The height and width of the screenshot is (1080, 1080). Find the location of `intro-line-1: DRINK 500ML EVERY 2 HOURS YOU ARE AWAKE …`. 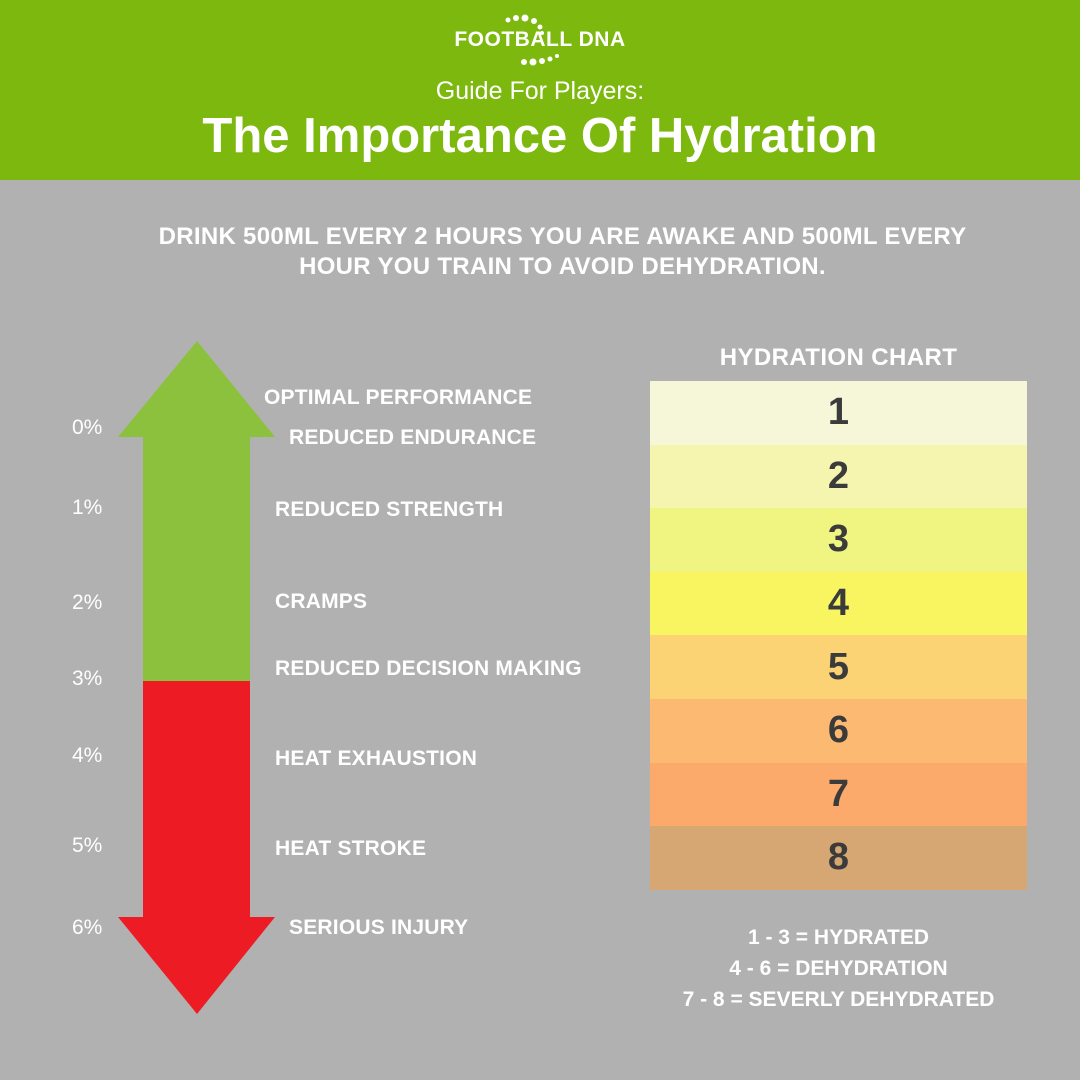

intro-line-1: DRINK 500ML EVERY 2 HOURS YOU ARE AWAKE … is located at coordinates (562, 236).